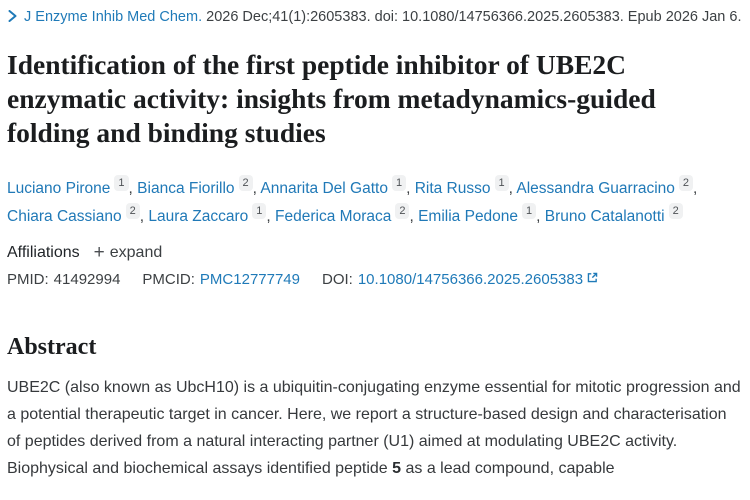 This screenshot has width=750, height=500. Describe the element at coordinates (186, 188) in the screenshot. I see `author-link: Bianca Fiorillo` at that location.